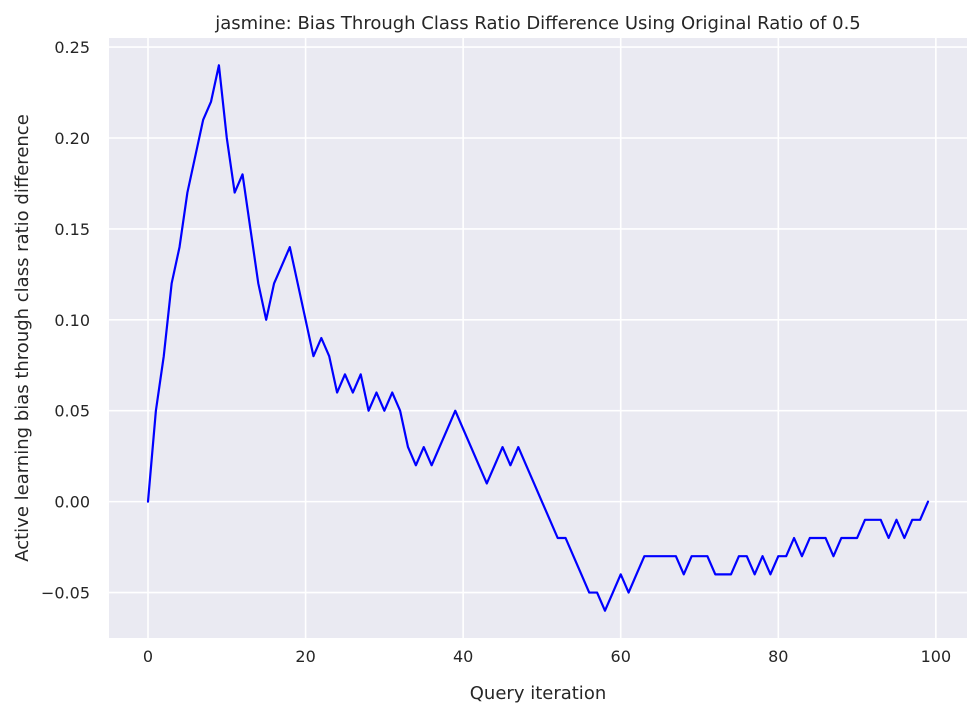 Image resolution: width=977 pixels, height=716 pixels. What do you see at coordinates (65, 593) in the screenshot?
I see `y-tick-label: −0.05` at bounding box center [65, 593].